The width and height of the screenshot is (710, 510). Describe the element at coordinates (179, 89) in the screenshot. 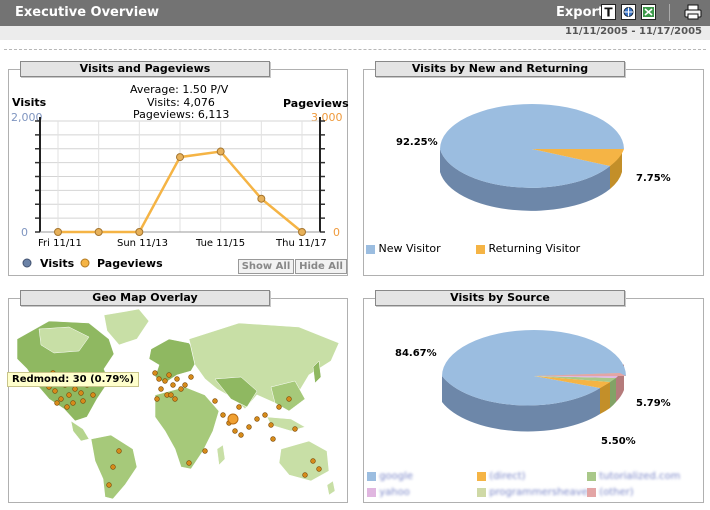

I see `summary-average: Average: 1.50 P/V` at that location.